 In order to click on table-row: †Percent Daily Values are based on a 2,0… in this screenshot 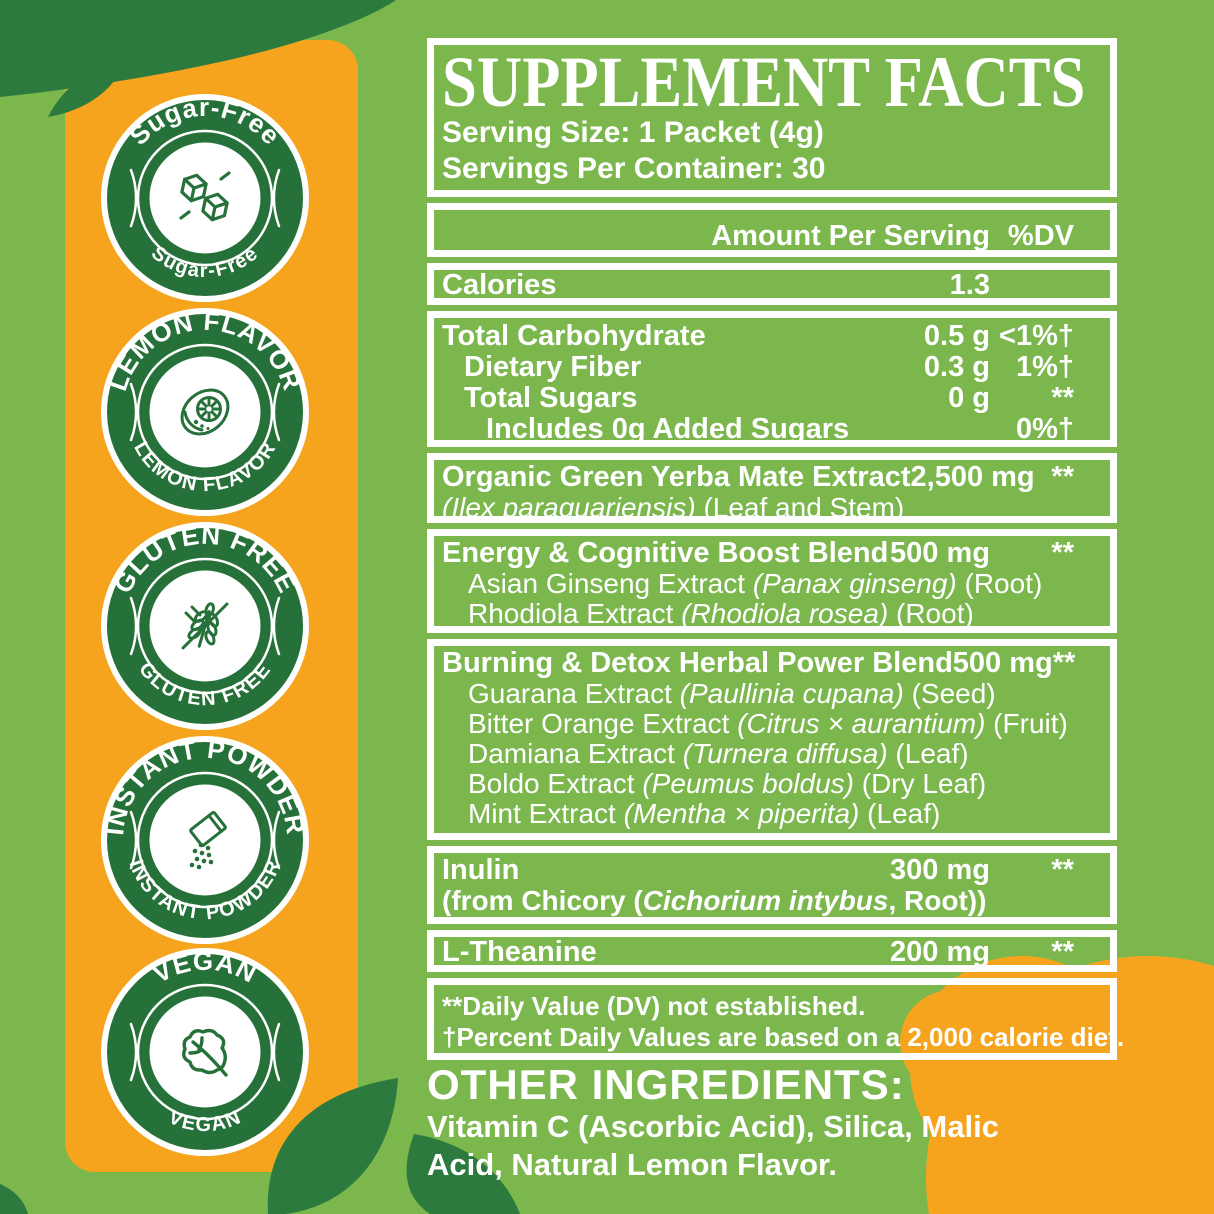, I will do `click(783, 1037)`.